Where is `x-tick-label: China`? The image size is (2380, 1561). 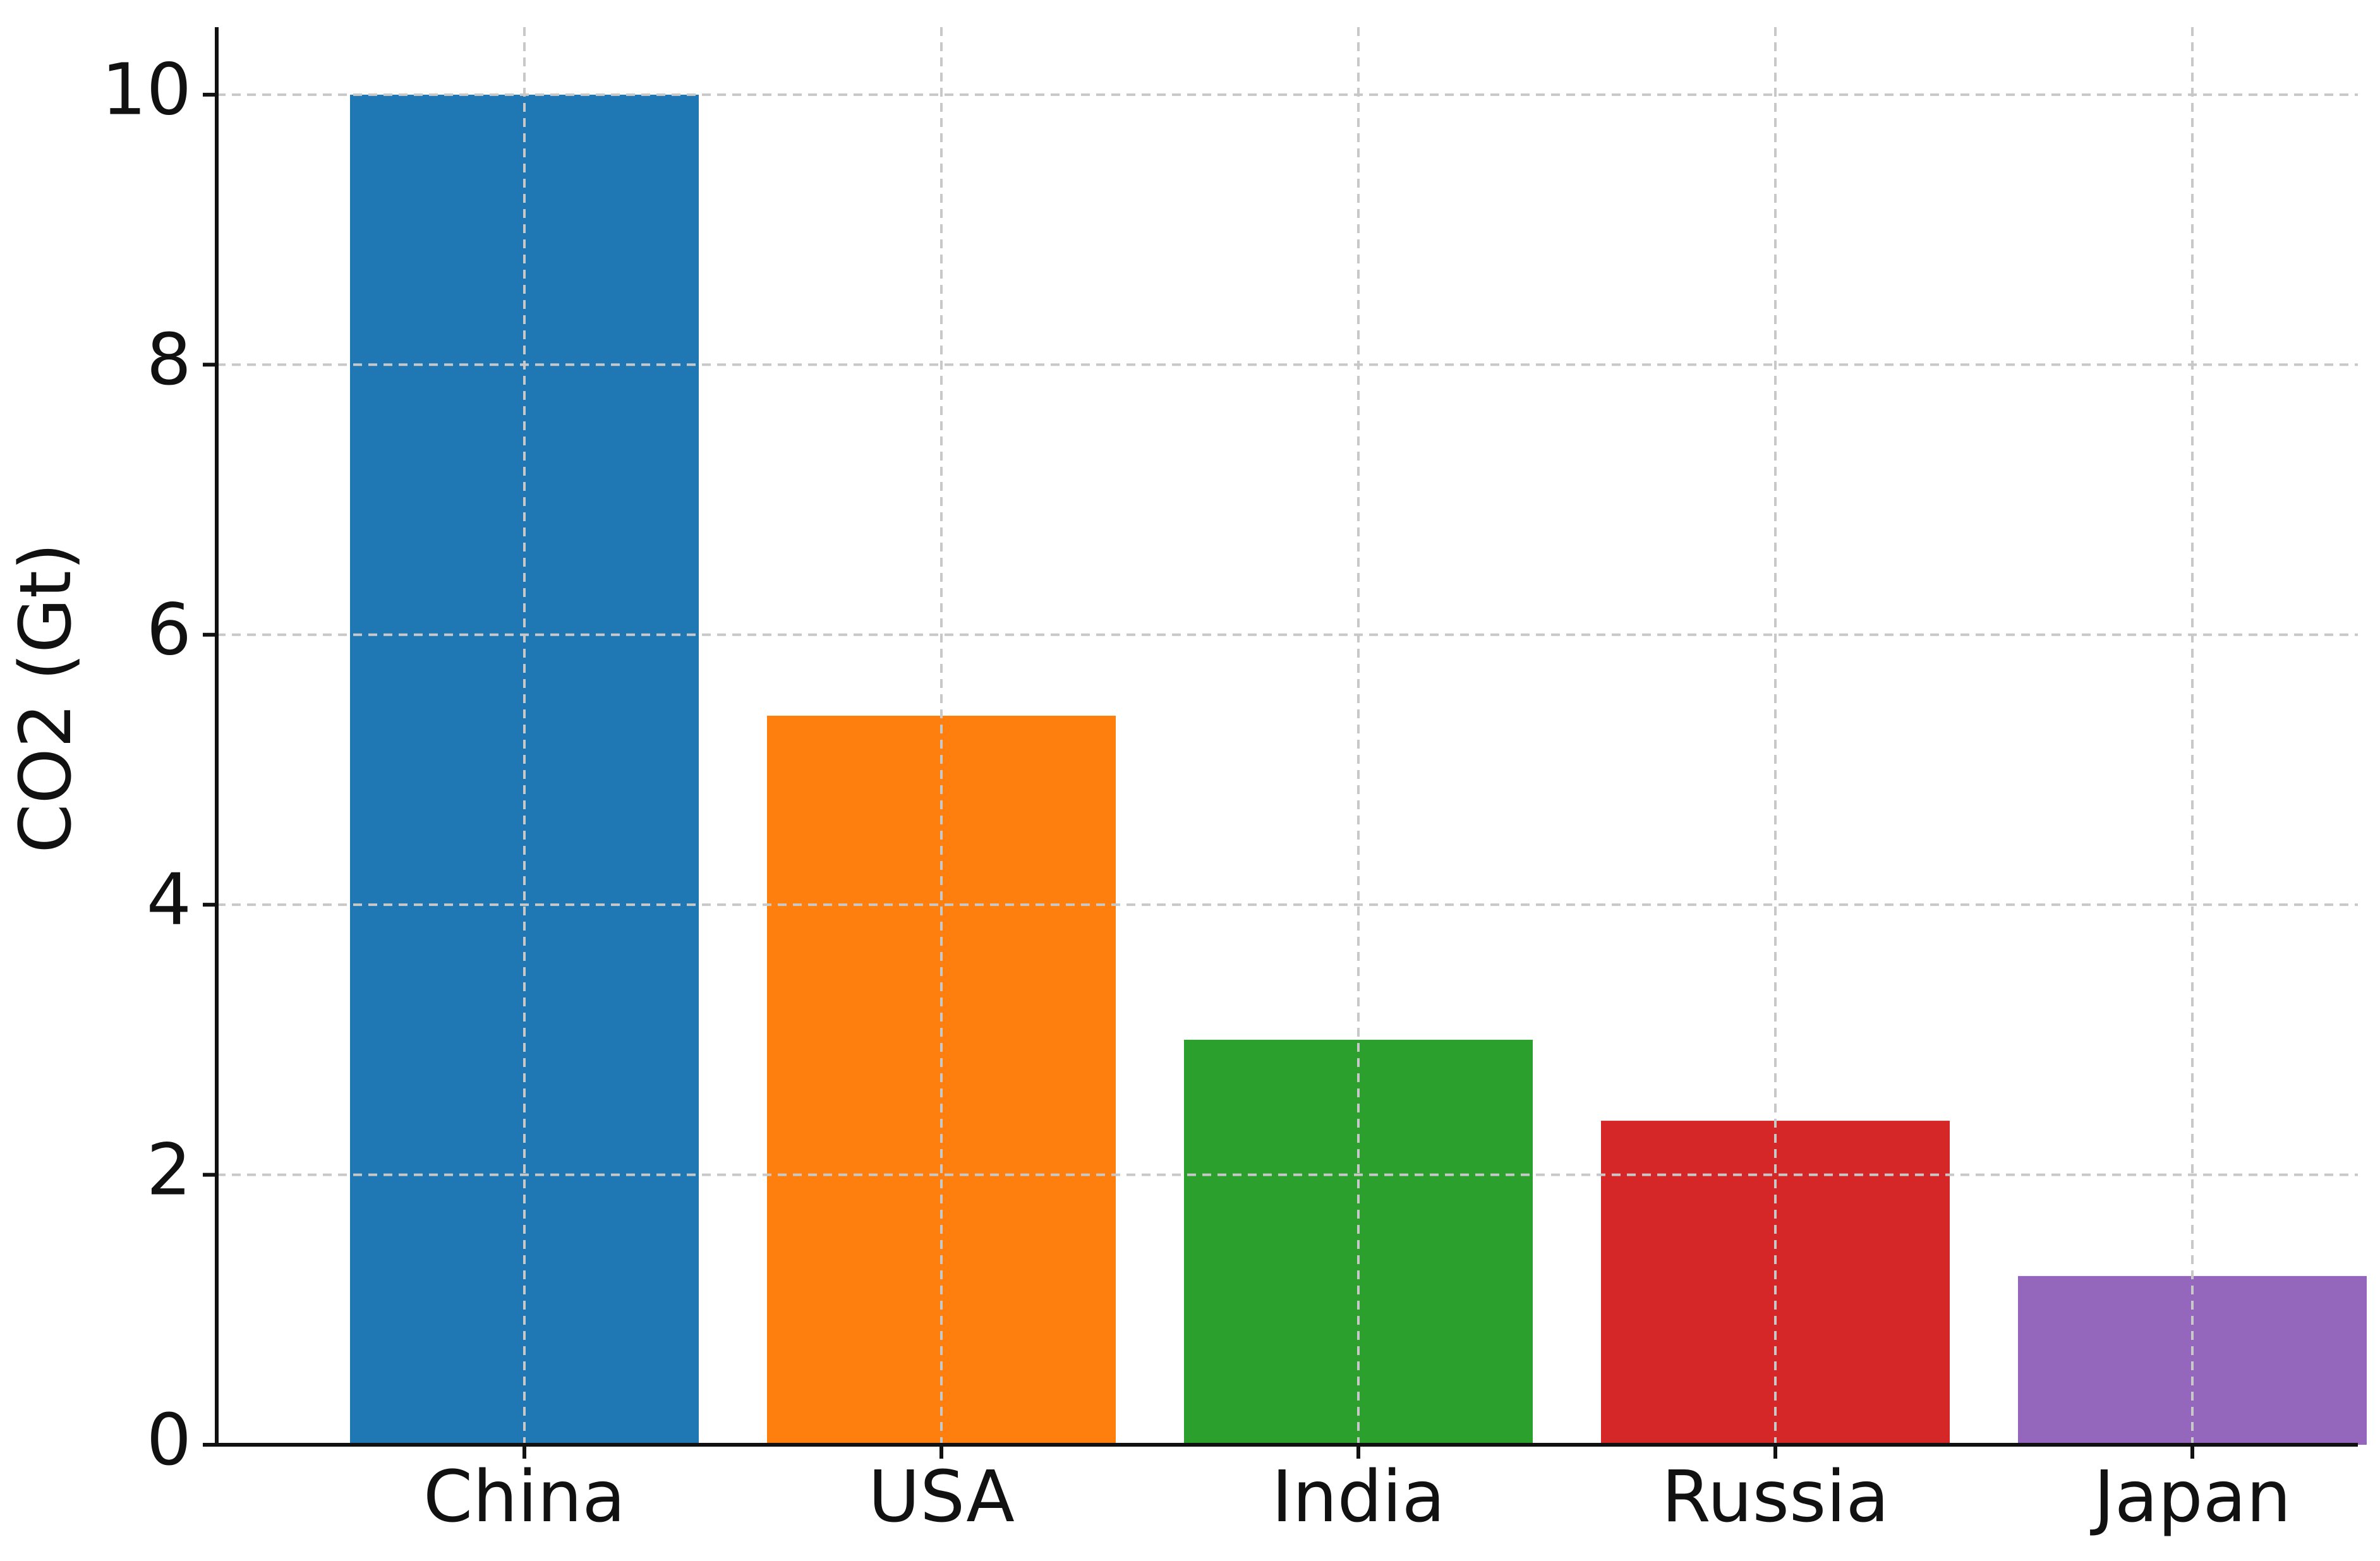 x-tick-label: China is located at coordinates (524, 1497).